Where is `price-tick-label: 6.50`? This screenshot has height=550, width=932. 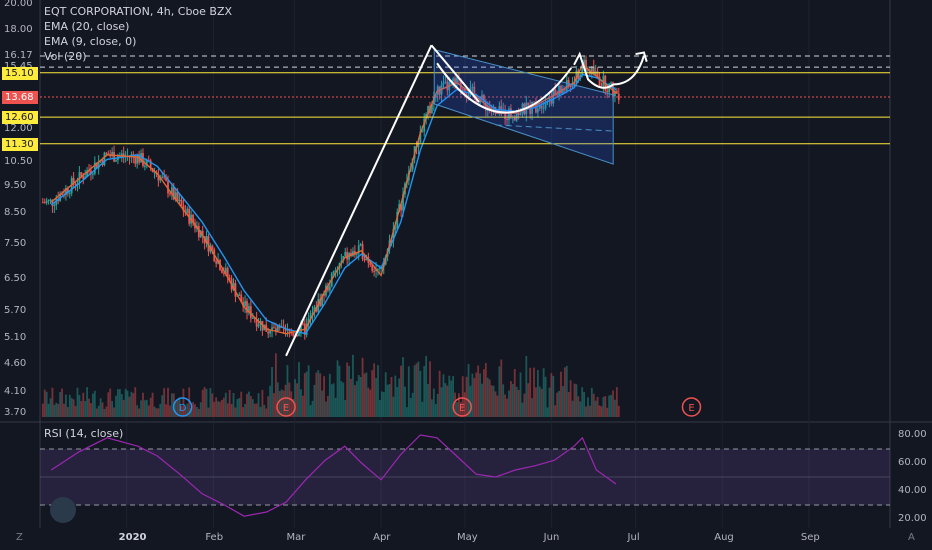 price-tick-label: 6.50 is located at coordinates (15, 279).